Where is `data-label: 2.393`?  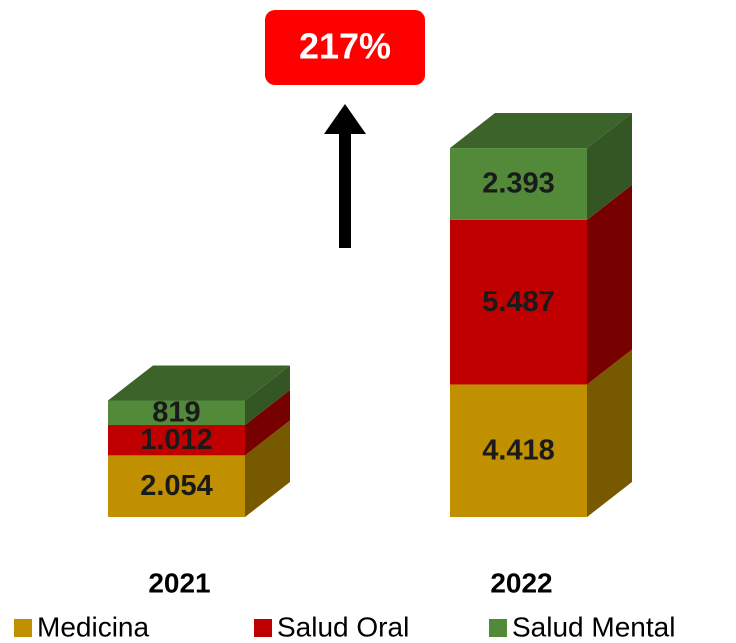
data-label: 2.393 is located at coordinates (518, 184).